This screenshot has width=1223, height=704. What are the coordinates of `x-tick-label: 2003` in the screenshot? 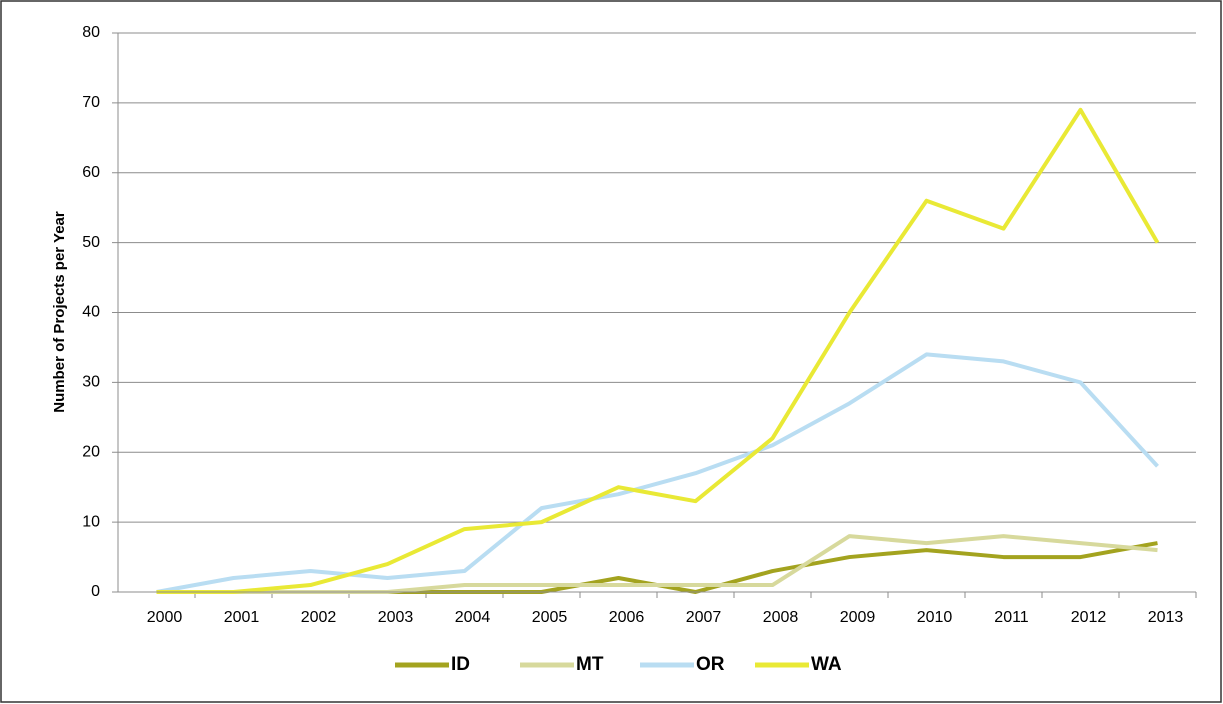 It's located at (396, 617).